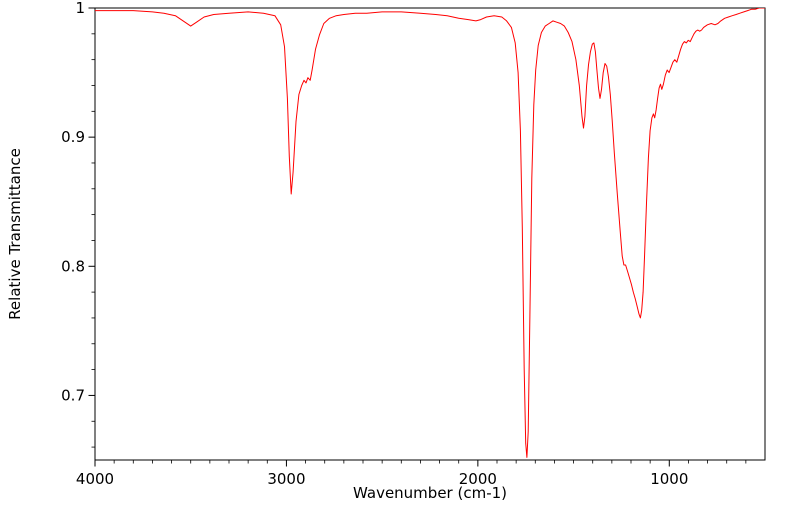 The height and width of the screenshot is (516, 799). Describe the element at coordinates (430, 493) in the screenshot. I see `x-axis-title: Wavenumber (cm-1)` at that location.